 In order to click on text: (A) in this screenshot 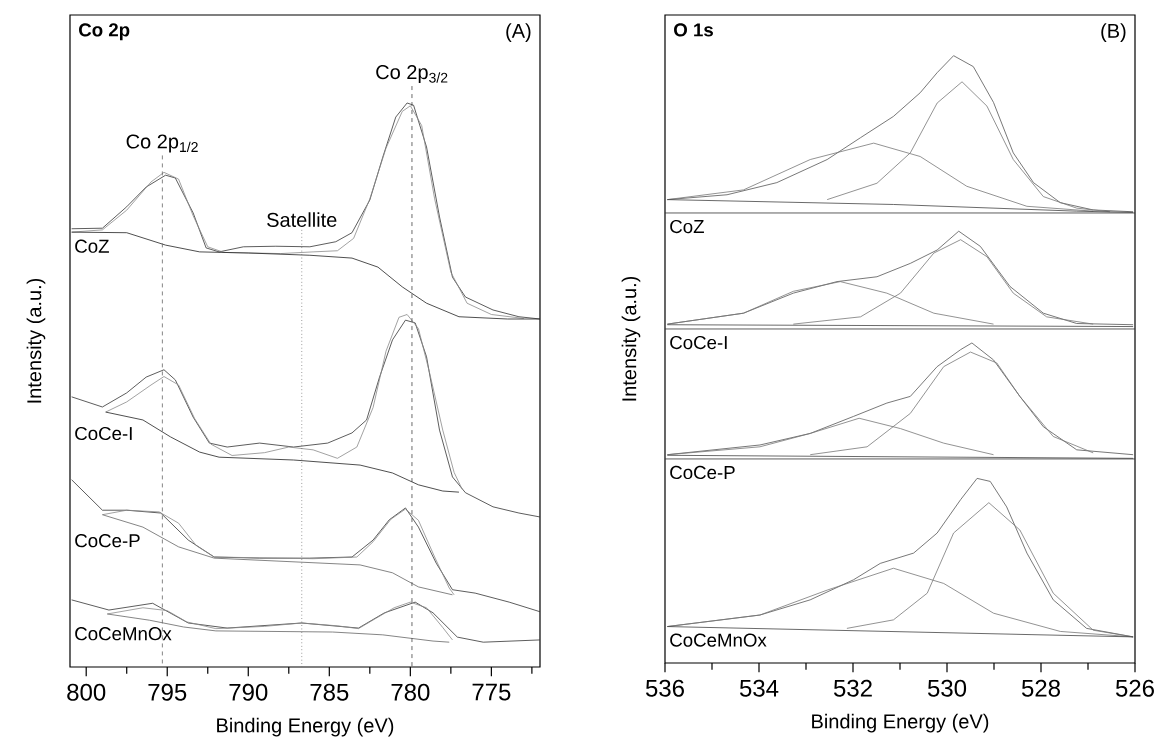, I will do `click(518, 32)`.